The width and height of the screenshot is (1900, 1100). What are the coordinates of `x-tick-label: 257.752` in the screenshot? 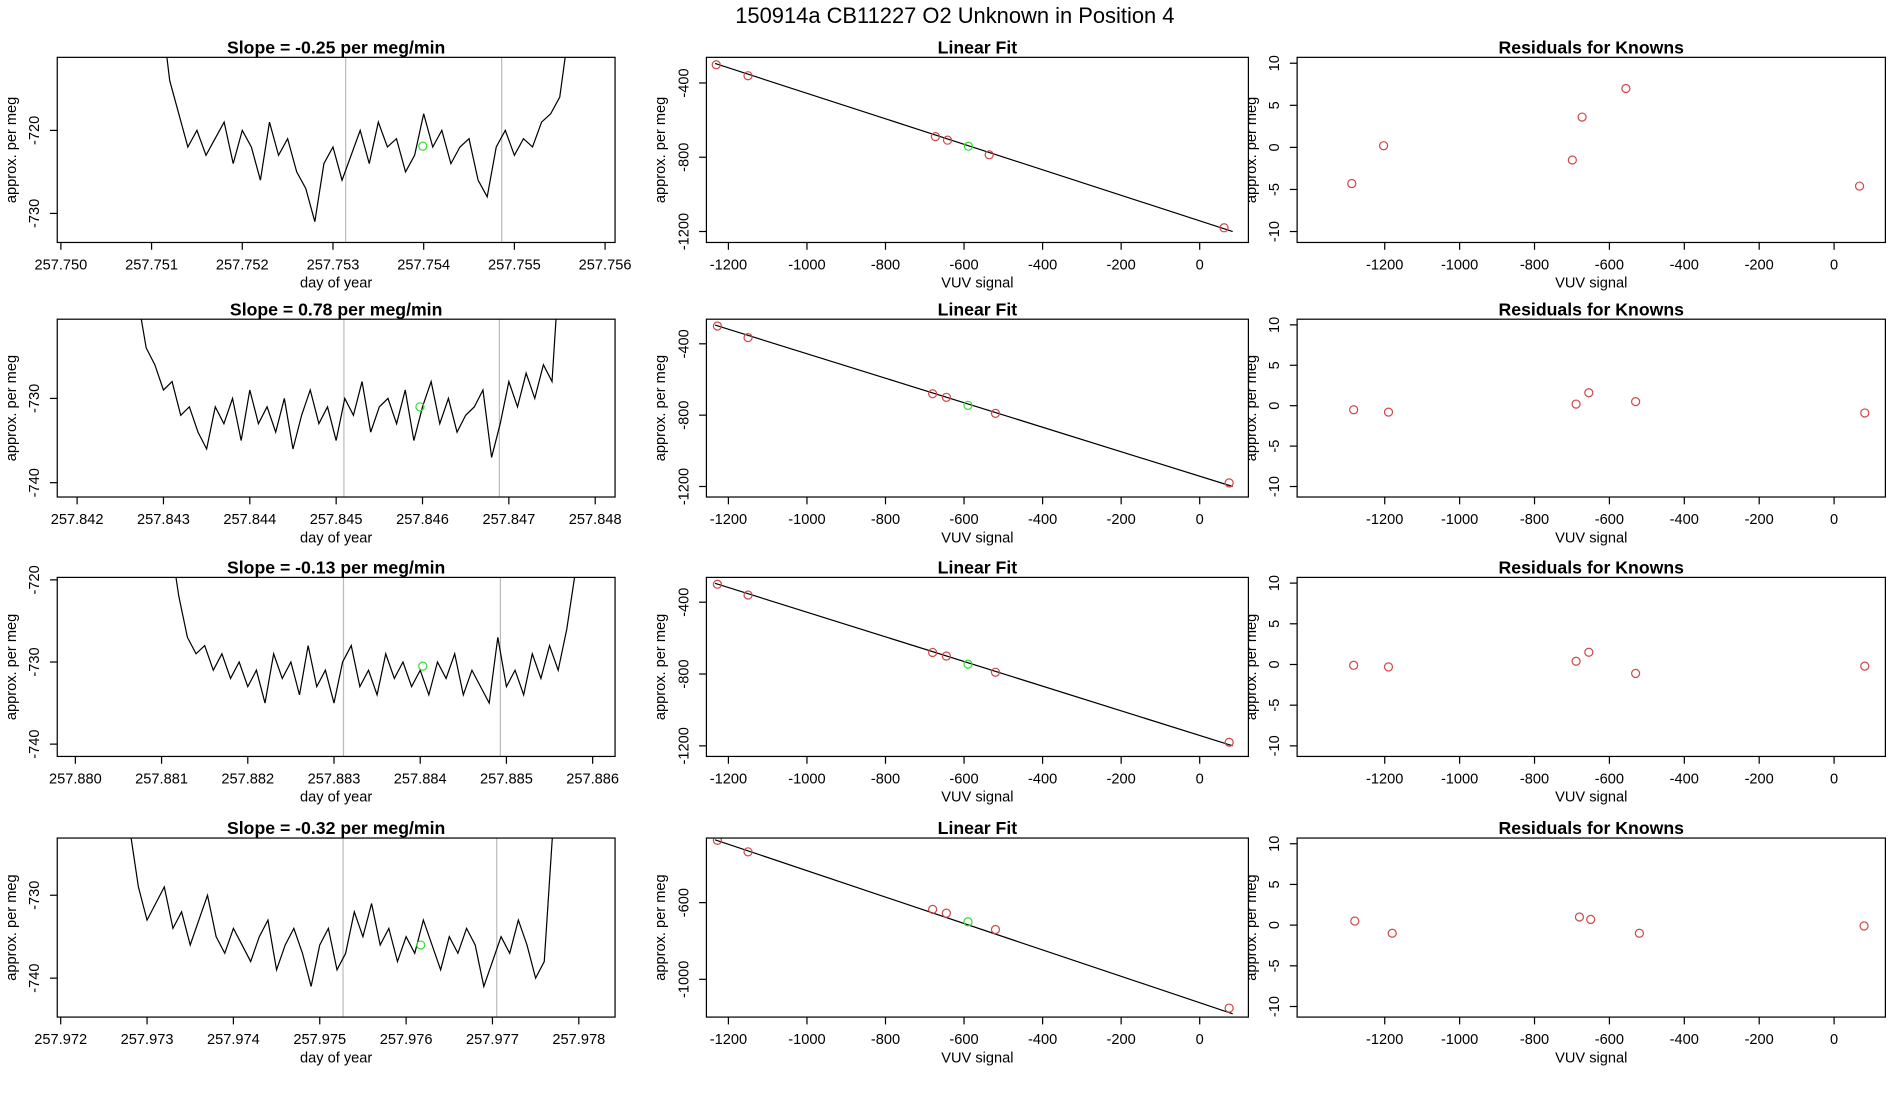 It's located at (242, 265).